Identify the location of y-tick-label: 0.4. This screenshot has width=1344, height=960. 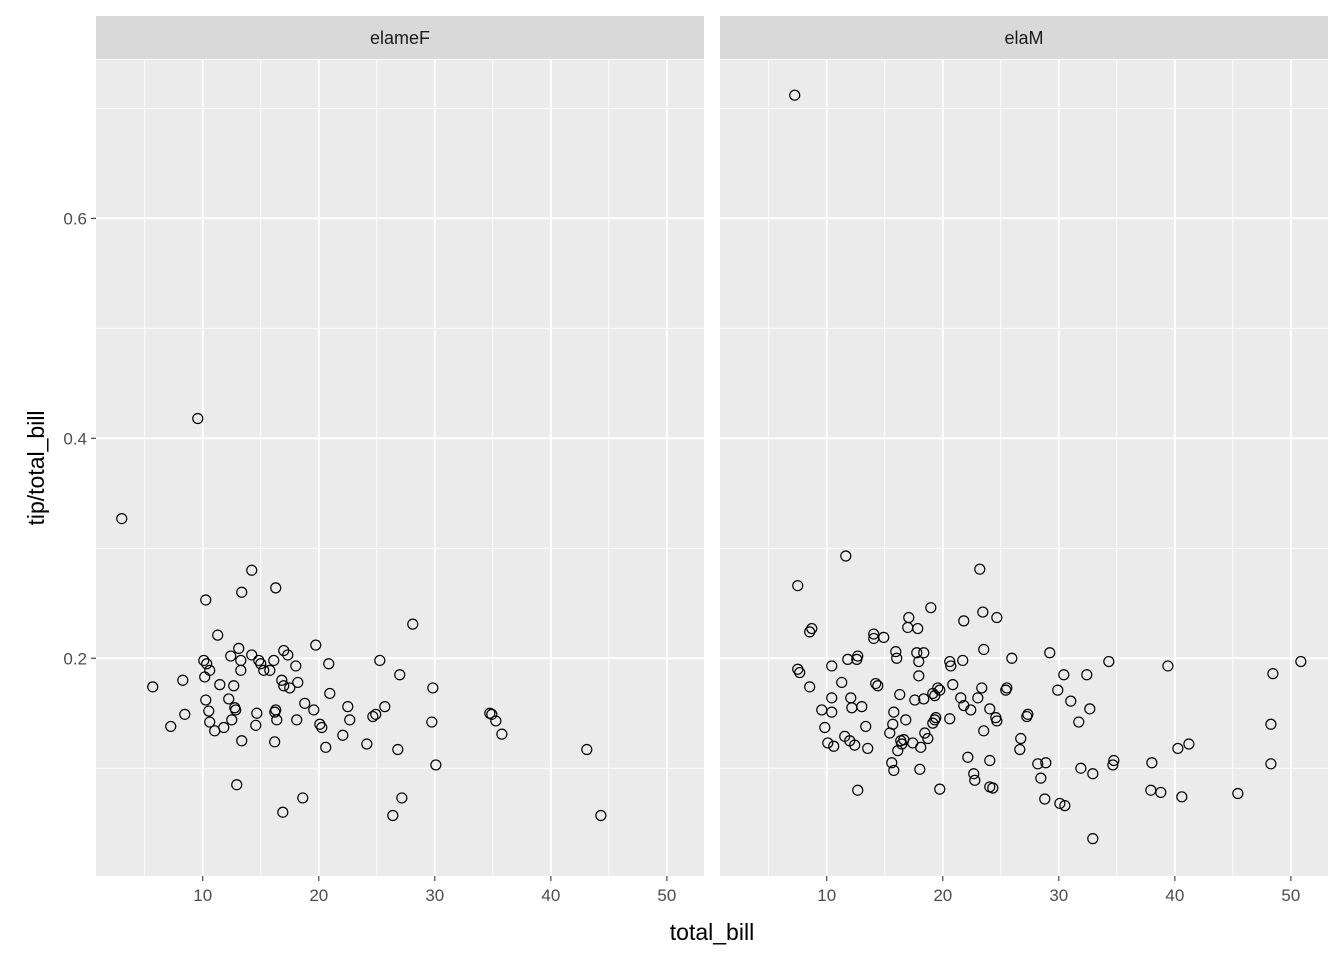
(75, 438).